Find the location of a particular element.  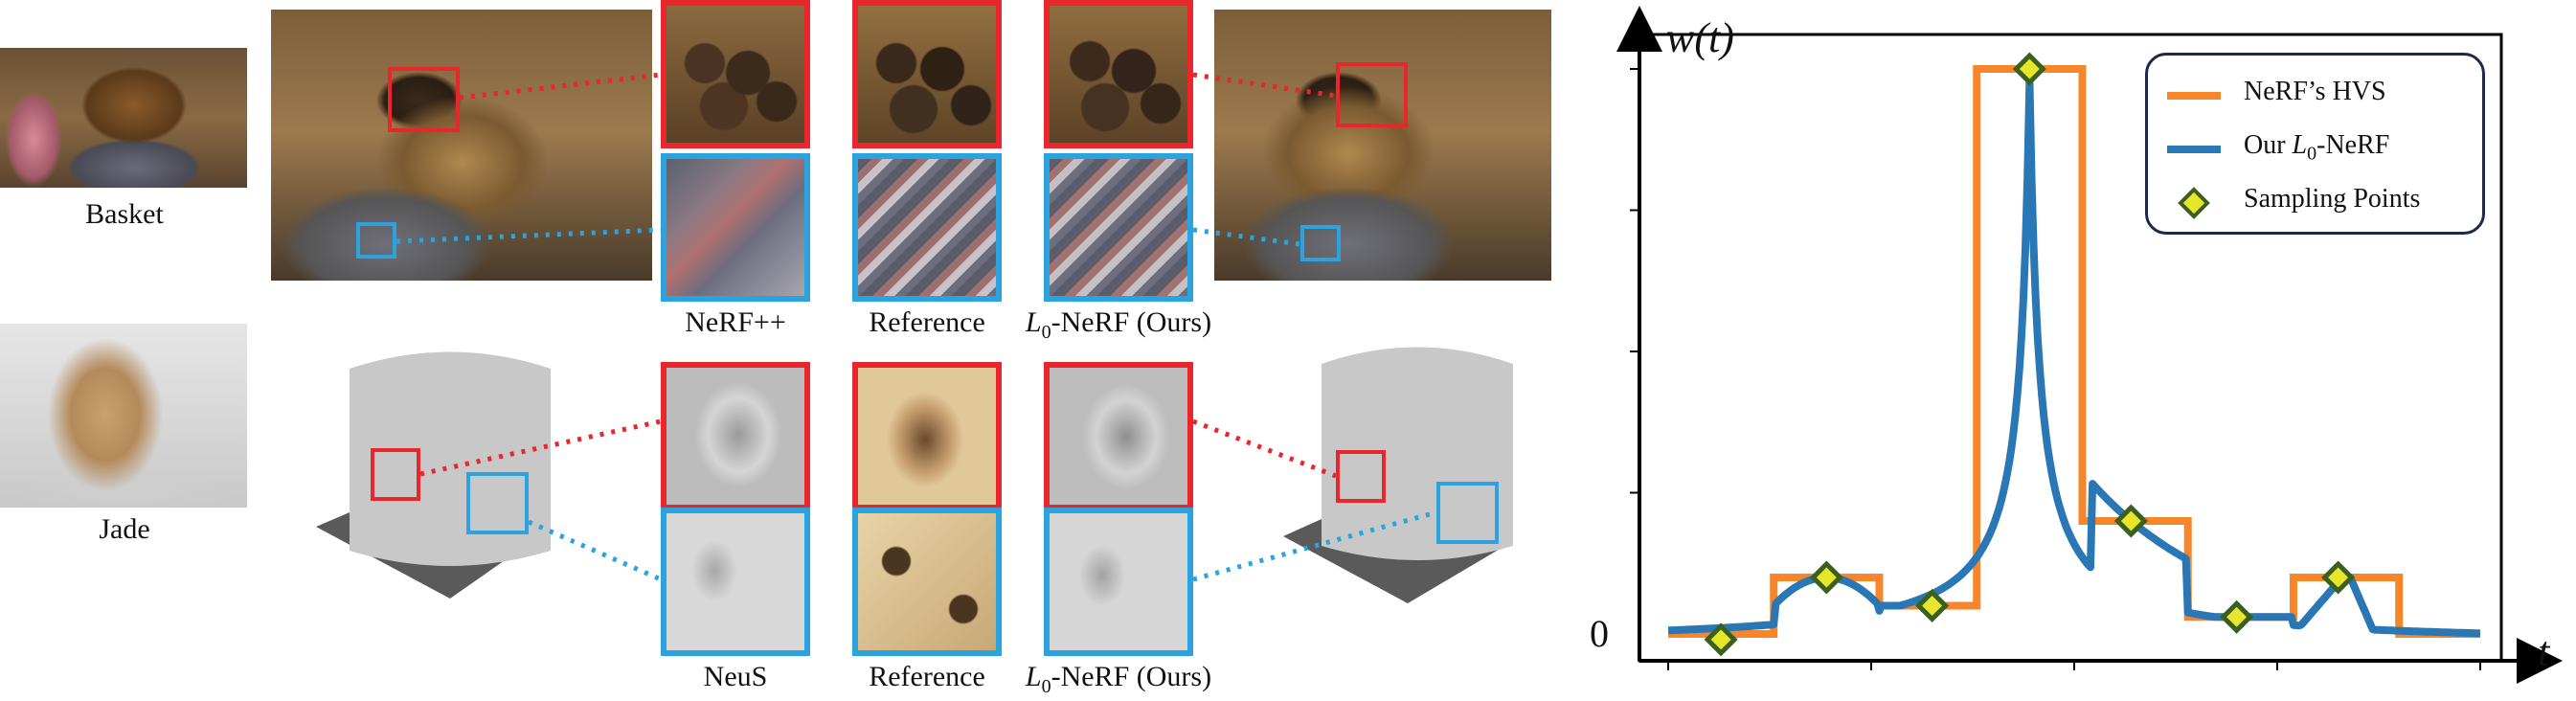

basket-ours-crop-top is located at coordinates (1118, 74).